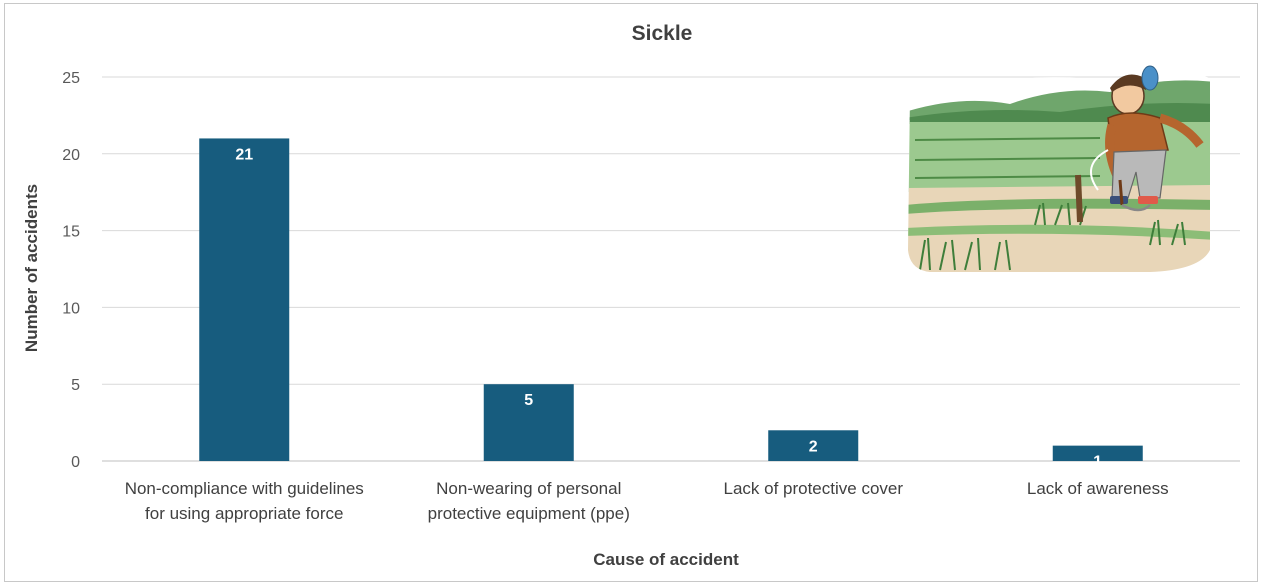 This screenshot has width=1264, height=587. I want to click on x-category-label: Lack of protective cover, so click(813, 488).